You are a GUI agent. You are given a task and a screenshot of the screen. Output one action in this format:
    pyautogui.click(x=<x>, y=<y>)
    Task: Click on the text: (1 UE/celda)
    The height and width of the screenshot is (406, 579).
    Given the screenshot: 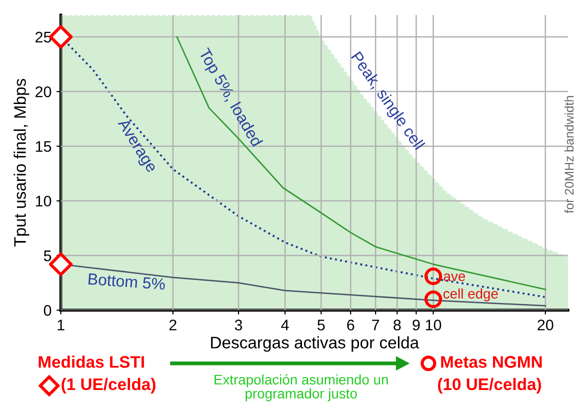 What is the action you would take?
    pyautogui.click(x=109, y=386)
    